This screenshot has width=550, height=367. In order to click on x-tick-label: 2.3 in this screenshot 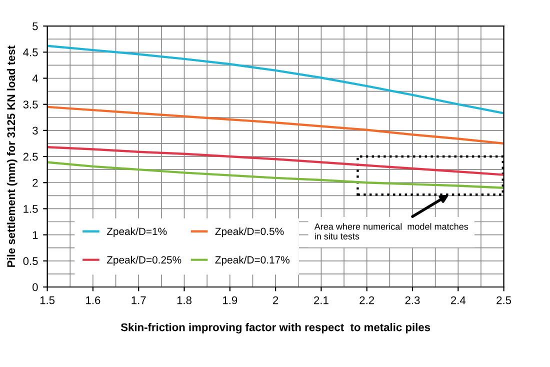, I will do `click(412, 300)`.